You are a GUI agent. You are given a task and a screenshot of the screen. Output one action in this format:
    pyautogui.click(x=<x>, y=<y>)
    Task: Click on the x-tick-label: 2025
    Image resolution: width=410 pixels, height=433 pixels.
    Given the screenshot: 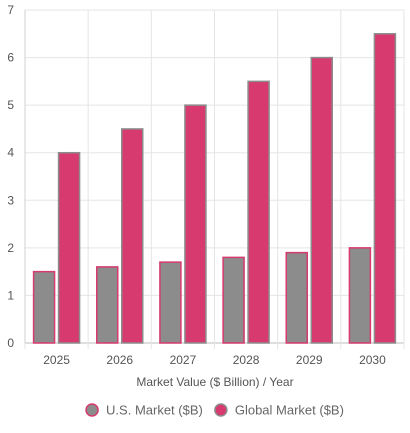 What is the action you would take?
    pyautogui.click(x=56, y=360)
    